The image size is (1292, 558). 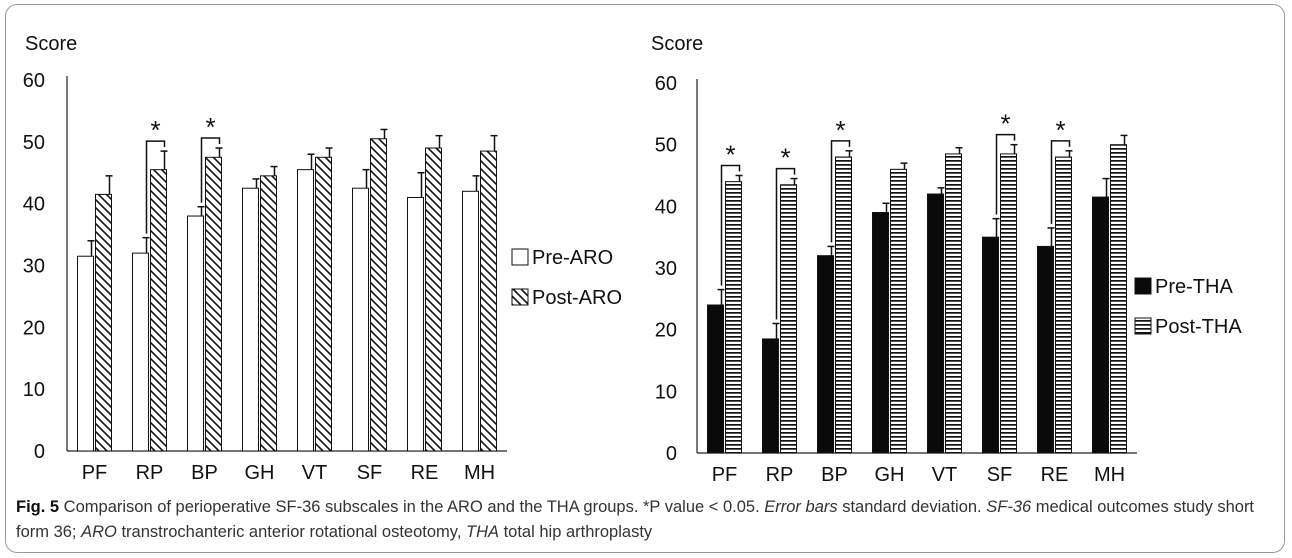 I want to click on legend-label: Post-THA, so click(x=1198, y=327).